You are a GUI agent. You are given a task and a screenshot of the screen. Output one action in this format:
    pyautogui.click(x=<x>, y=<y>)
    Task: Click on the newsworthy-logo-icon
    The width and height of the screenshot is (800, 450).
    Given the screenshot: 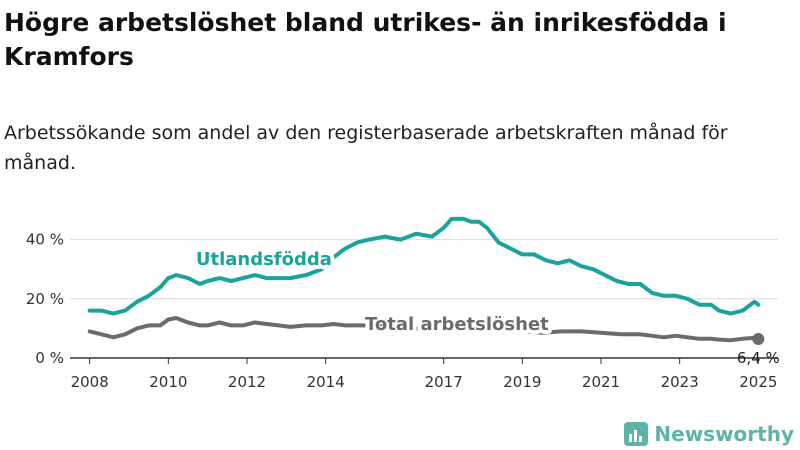 What is the action you would take?
    pyautogui.click(x=636, y=434)
    